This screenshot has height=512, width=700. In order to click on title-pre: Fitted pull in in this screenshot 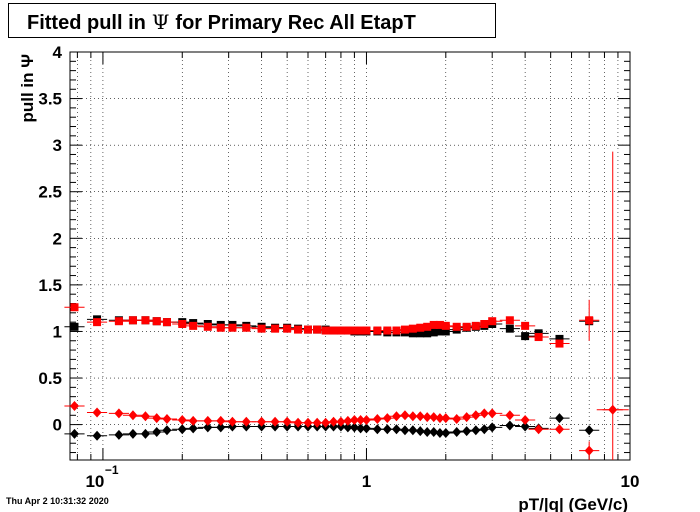, I will do `click(86, 23)`.